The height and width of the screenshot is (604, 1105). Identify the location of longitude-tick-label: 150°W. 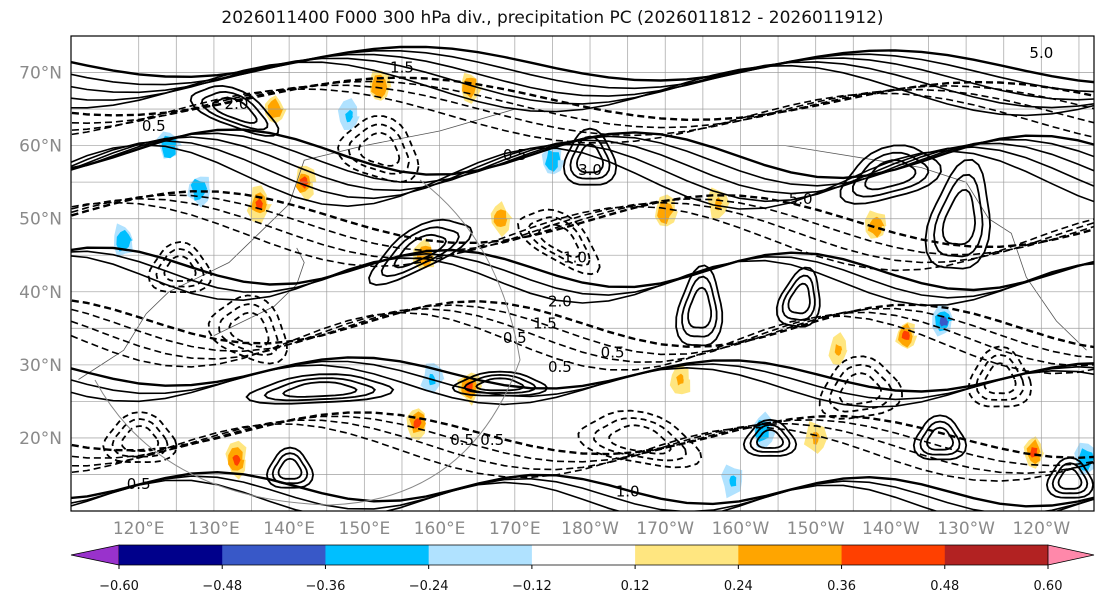
(816, 529).